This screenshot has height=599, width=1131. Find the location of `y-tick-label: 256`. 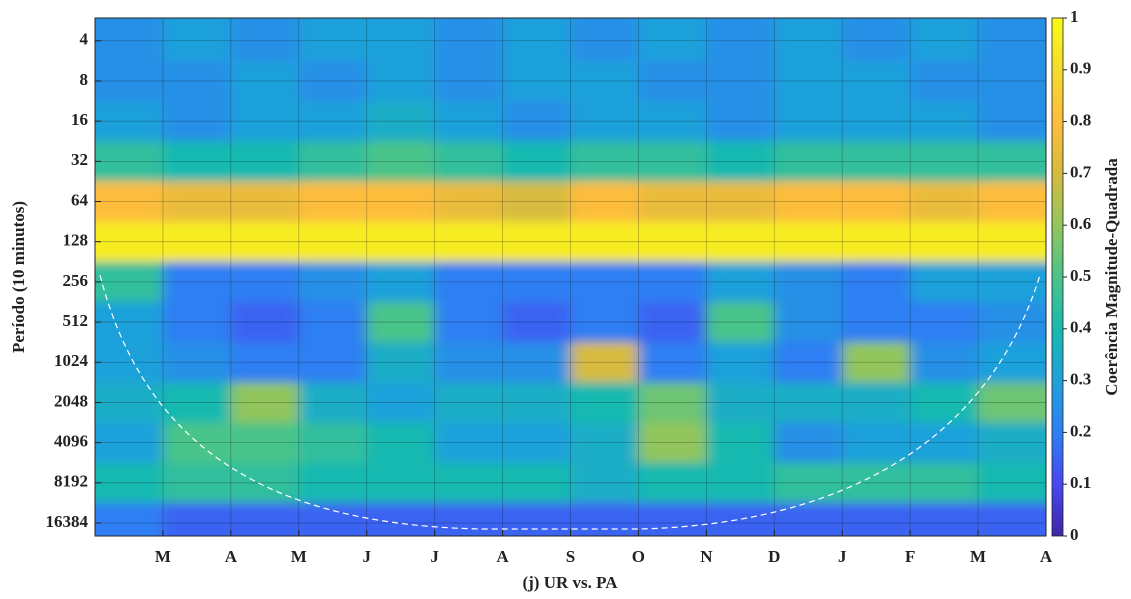

y-tick-label: 256 is located at coordinates (76, 280).